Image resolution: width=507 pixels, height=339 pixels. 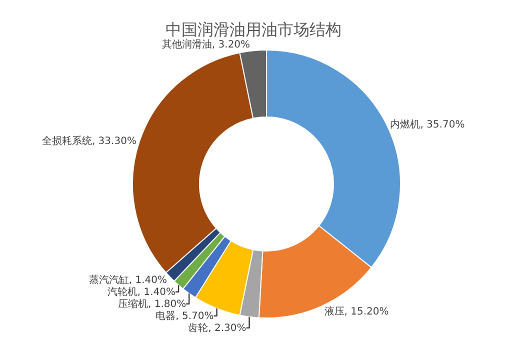 What do you see at coordinates (127, 280) in the screenshot?
I see `slice-label: 蒸汽汽缸, 1.40%` at bounding box center [127, 280].